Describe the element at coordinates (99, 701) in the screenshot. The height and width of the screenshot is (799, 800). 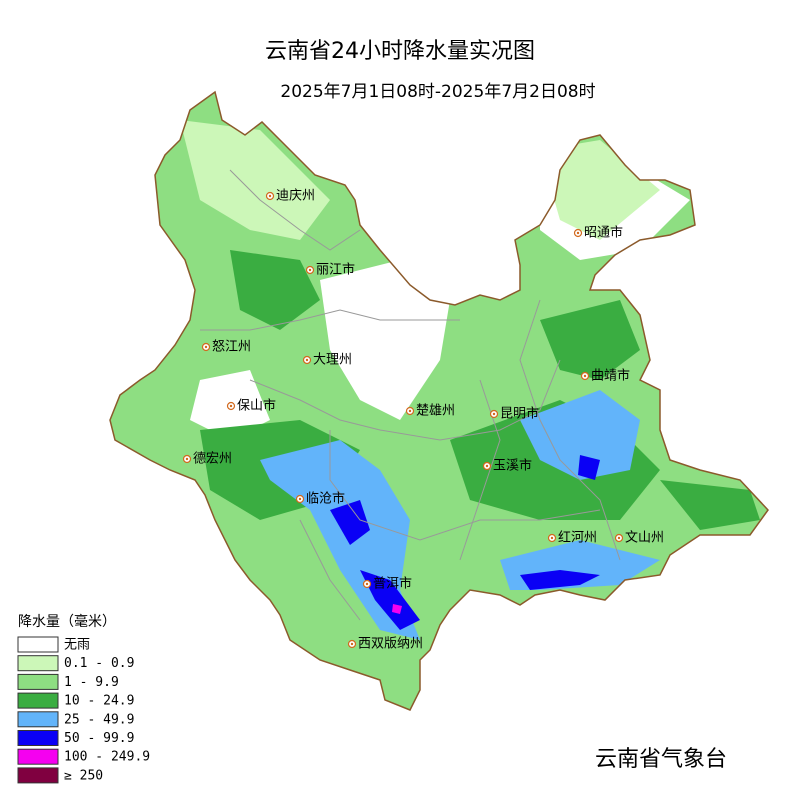
I see `legend-label: 10 - 24.9` at that location.